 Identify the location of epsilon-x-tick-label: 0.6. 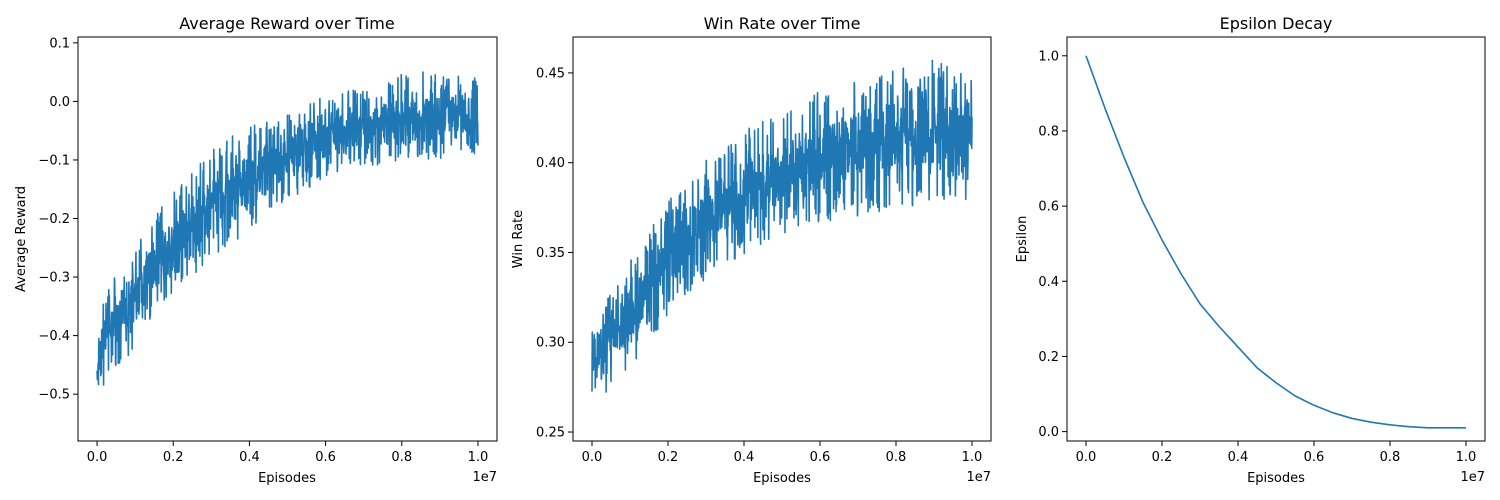
(1314, 457).